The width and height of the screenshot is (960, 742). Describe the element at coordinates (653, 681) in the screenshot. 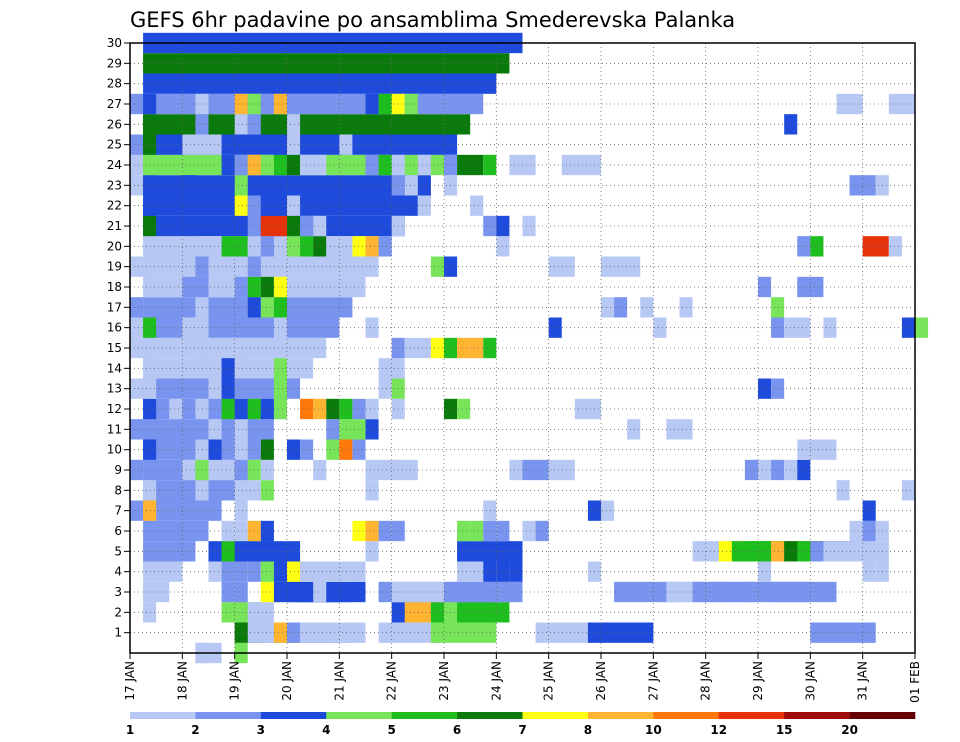

I see `x-tick-label: 27 JAN` at that location.